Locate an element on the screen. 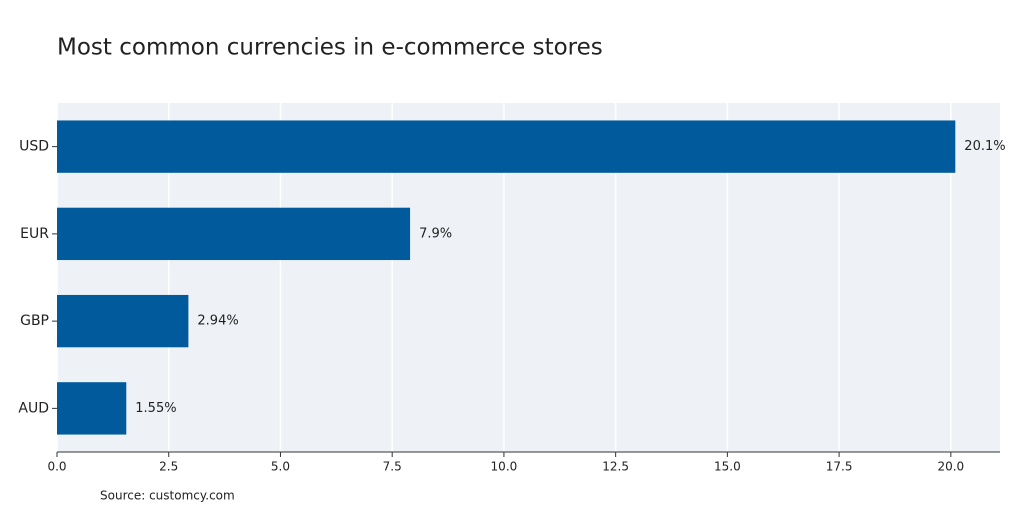 The width and height of the screenshot is (1024, 512). value-label: 2.94% is located at coordinates (217, 321).